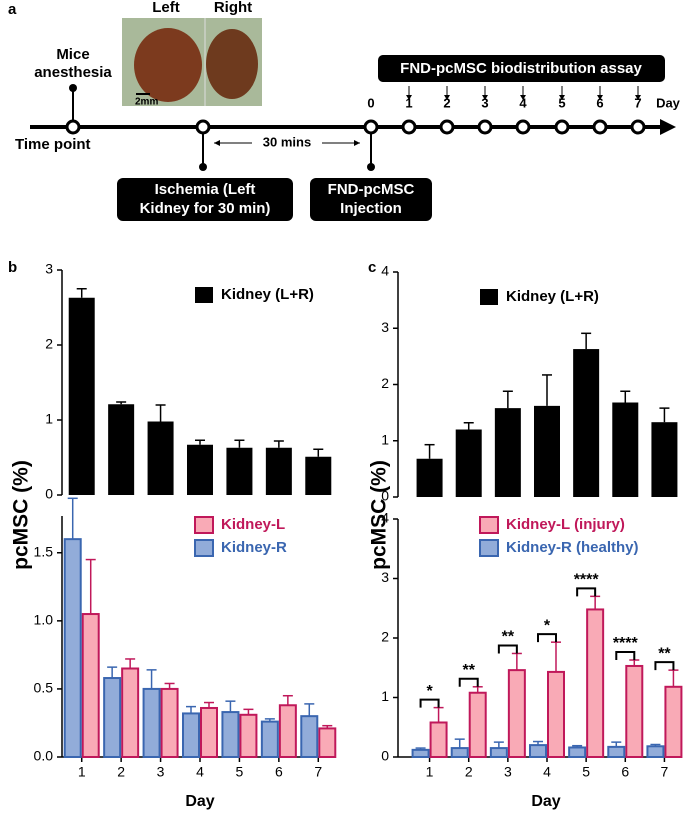 Image resolution: width=685 pixels, height=815 pixels. I want to click on y-tick-label: 0.0, so click(44, 756).